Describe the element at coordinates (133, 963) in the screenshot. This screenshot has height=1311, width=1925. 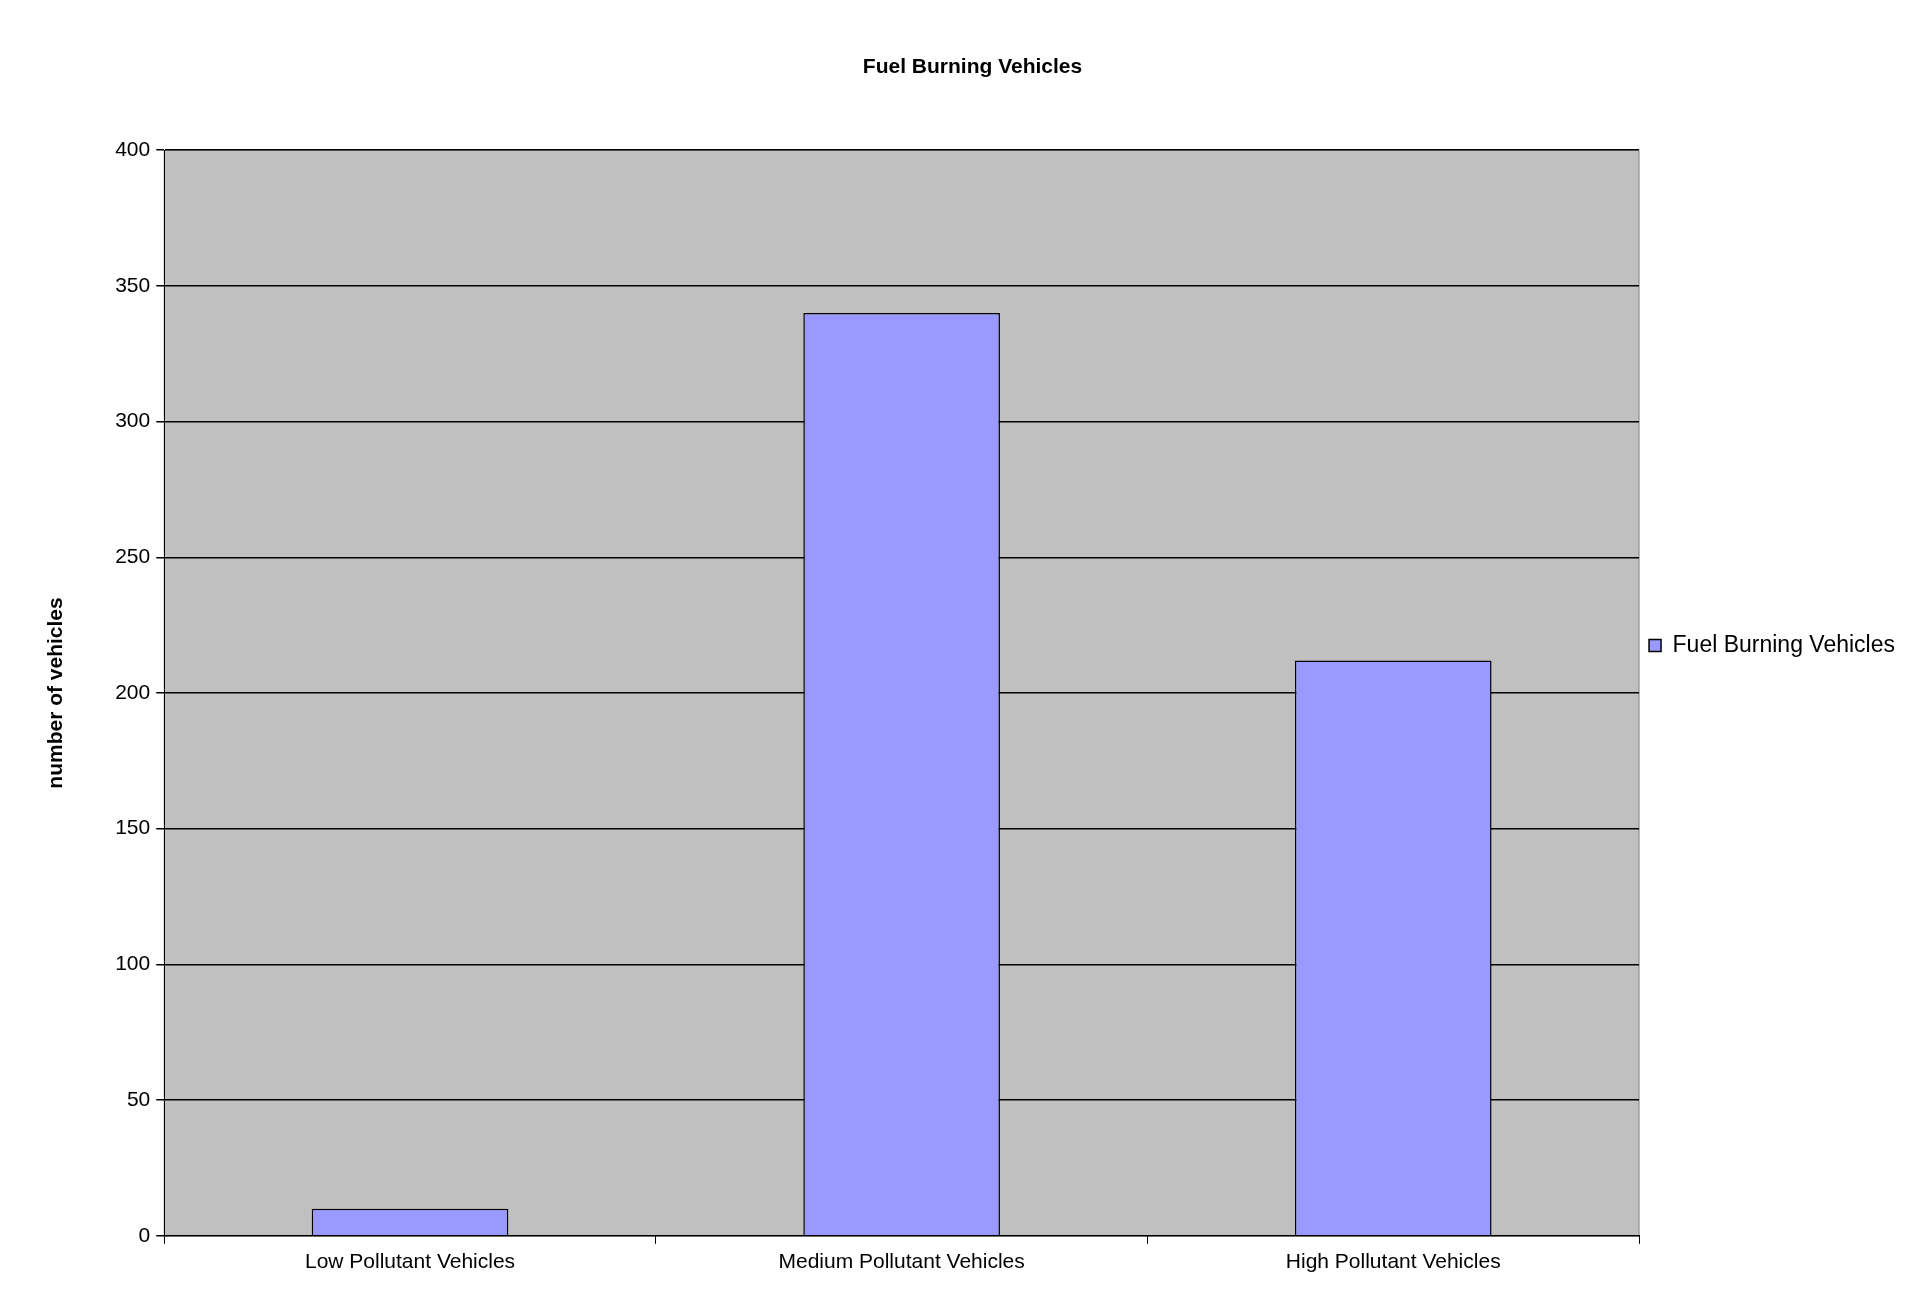
I see `y-tick-label: 100` at that location.